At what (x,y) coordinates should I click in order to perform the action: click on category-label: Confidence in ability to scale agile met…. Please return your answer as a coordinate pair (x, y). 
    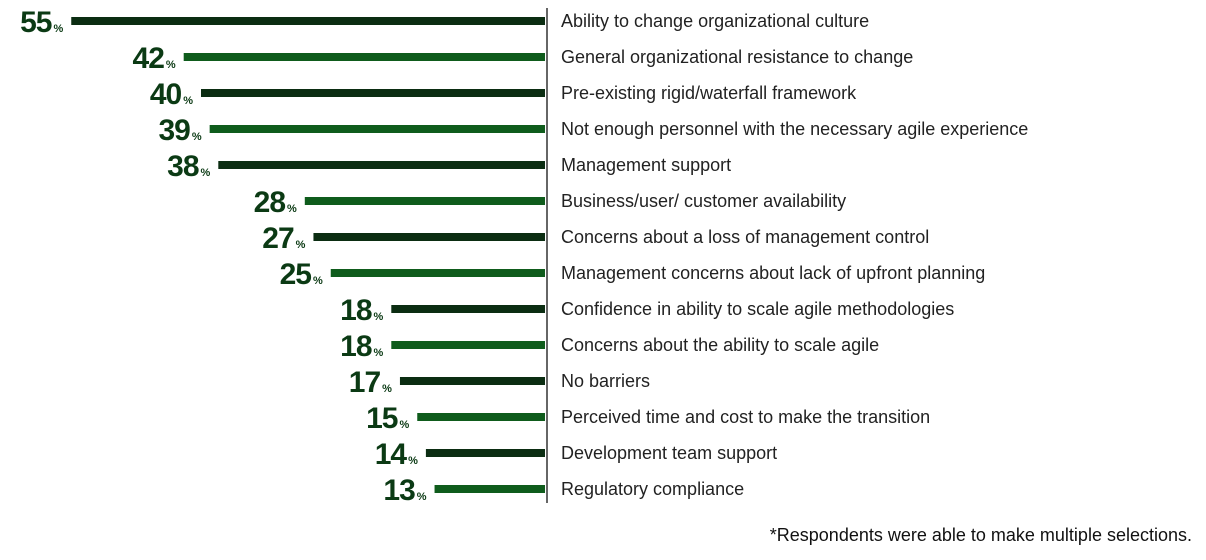
    Looking at the image, I should click on (757, 309).